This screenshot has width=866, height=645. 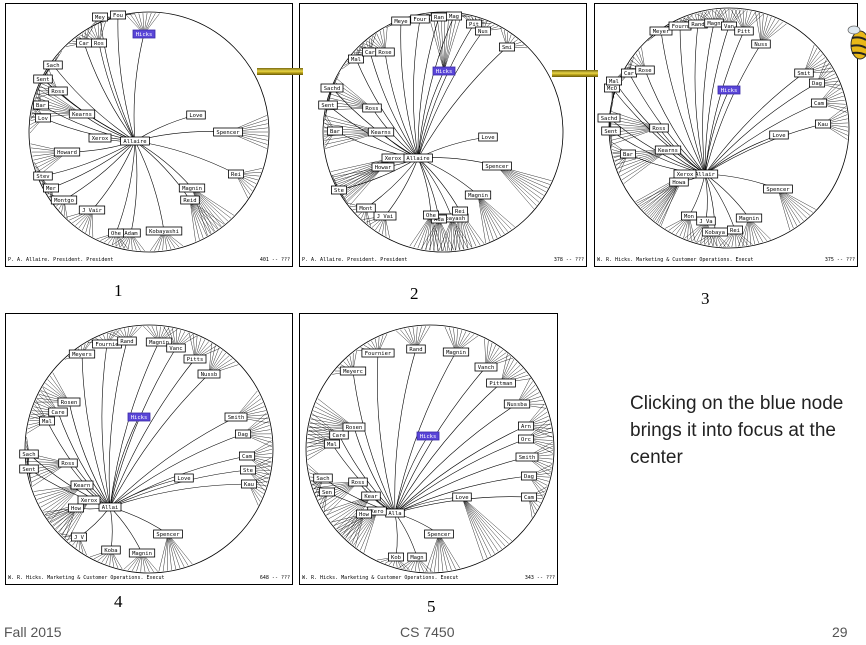 I want to click on tree-node: Van, so click(x=729, y=26).